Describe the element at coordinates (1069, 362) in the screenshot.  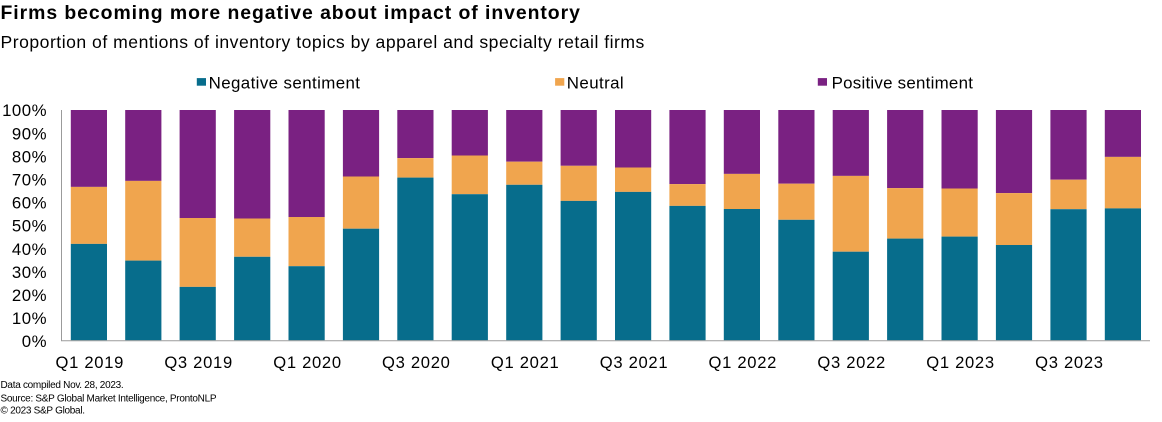
I see `svg-text: Q3 2023` at that location.